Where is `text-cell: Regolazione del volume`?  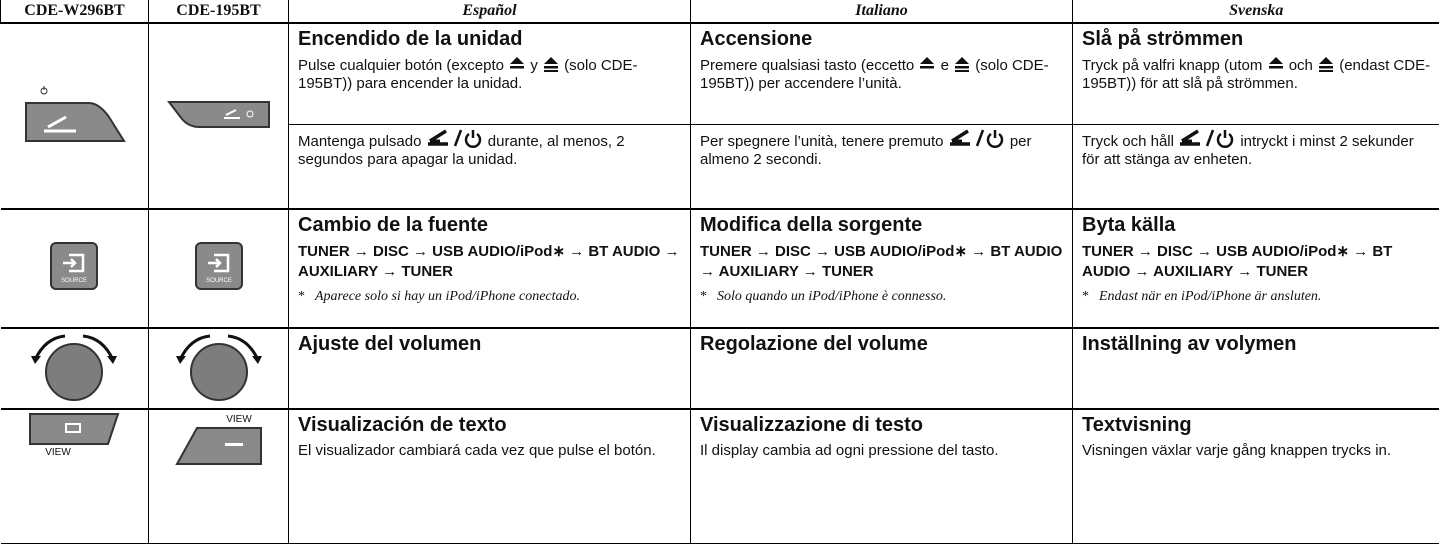
text-cell: Regolazione del volume is located at coordinates (881, 368).